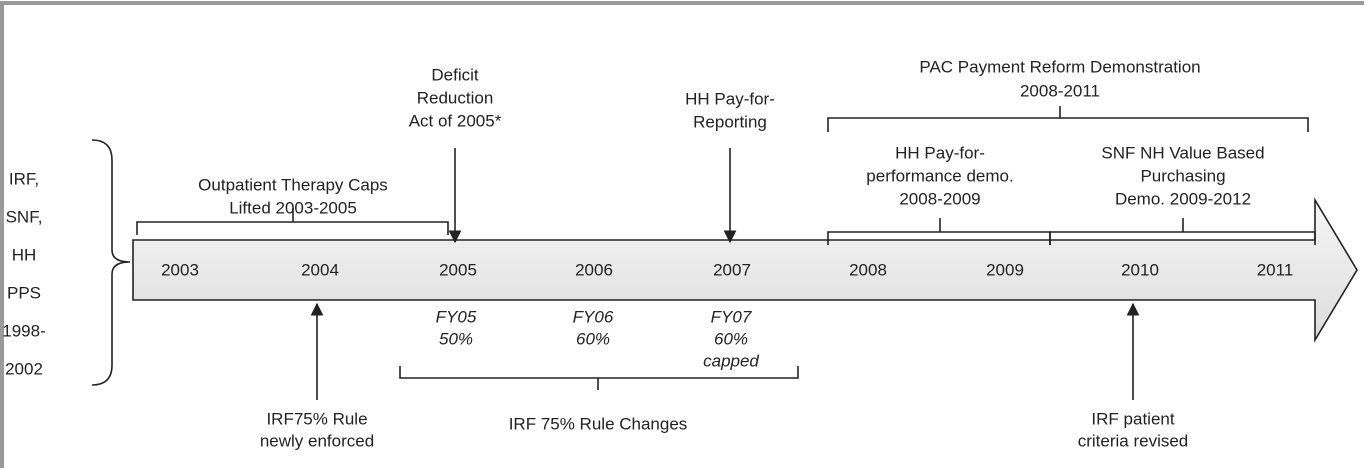 The height and width of the screenshot is (470, 1367). I want to click on annotation: 50%, so click(456, 338).